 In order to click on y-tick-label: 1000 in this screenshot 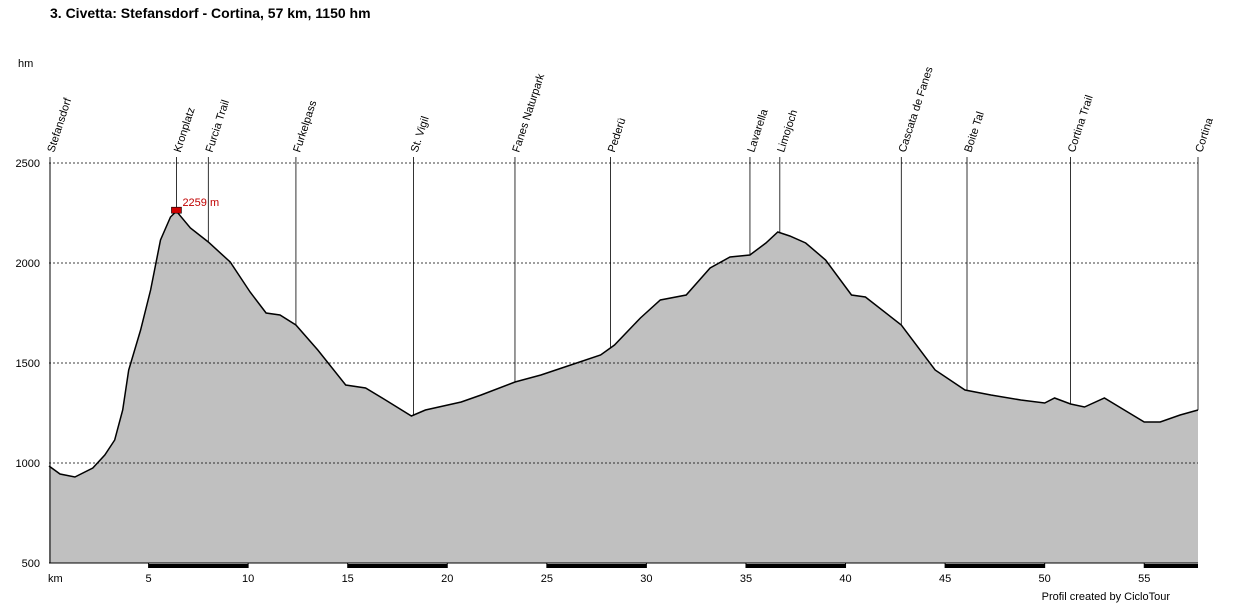, I will do `click(28, 464)`.